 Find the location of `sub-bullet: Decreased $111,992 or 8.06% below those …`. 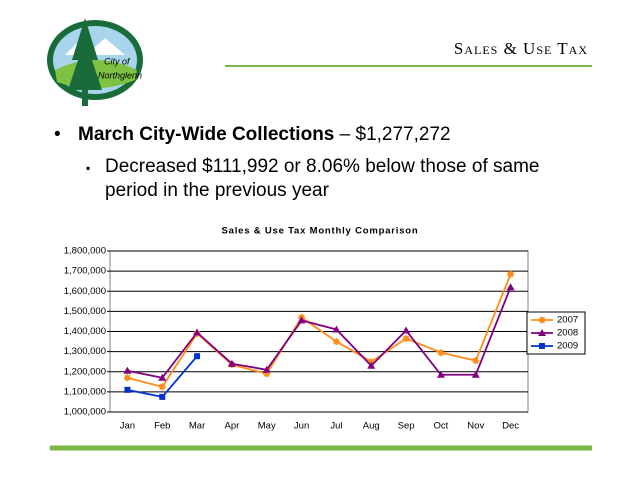

sub-bullet: Decreased $111,992 or 8.06% below those … is located at coordinates (322, 178).